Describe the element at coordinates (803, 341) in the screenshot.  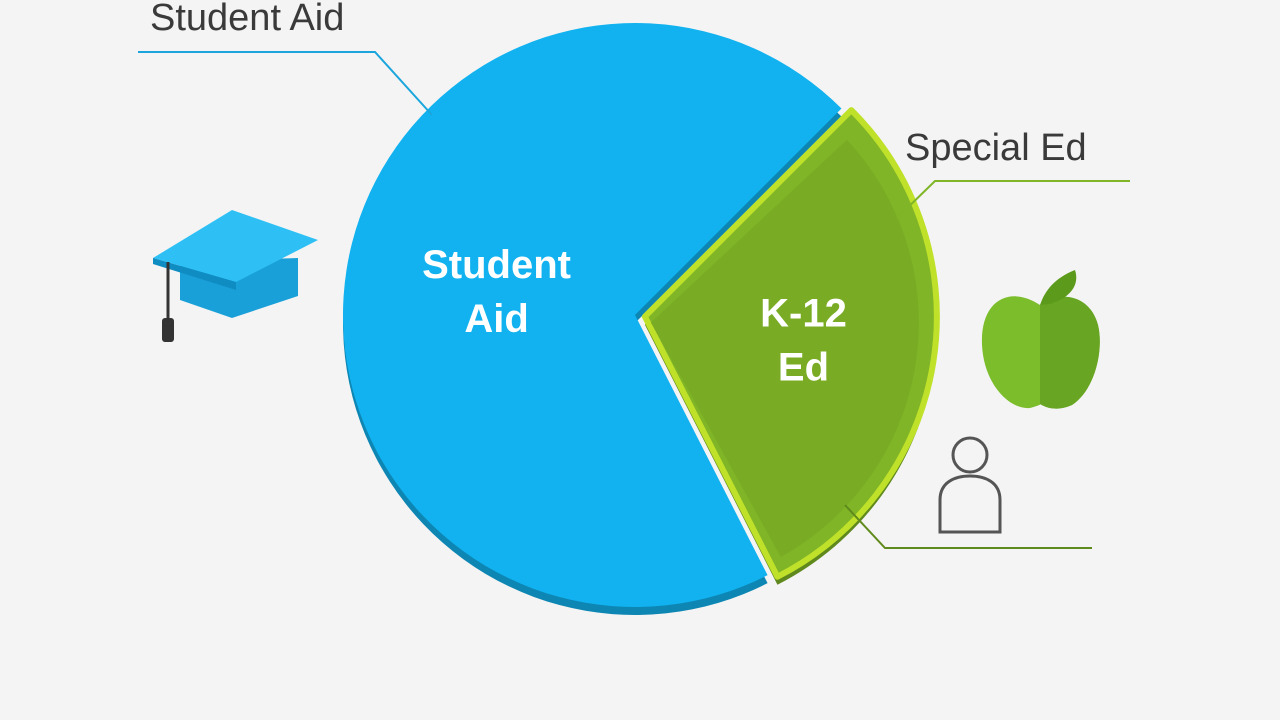
I see `slice-label: K-12 Ed` at that location.